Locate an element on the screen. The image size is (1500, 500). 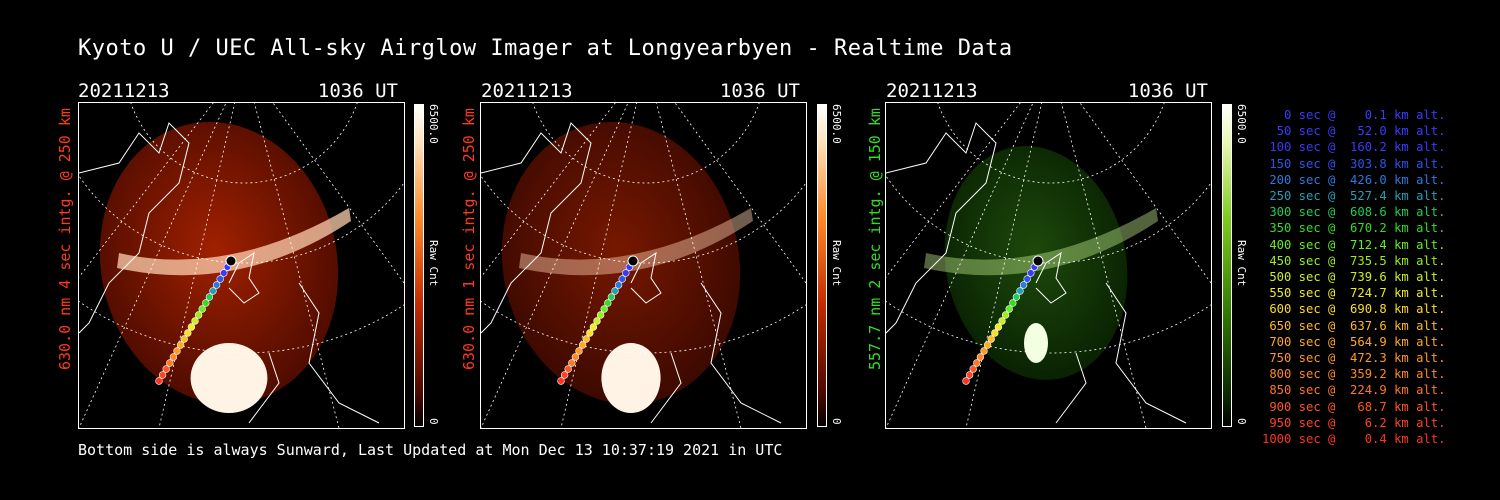
legend-item: 700 sec @ 564.9 km alt. is located at coordinates (1354, 341).